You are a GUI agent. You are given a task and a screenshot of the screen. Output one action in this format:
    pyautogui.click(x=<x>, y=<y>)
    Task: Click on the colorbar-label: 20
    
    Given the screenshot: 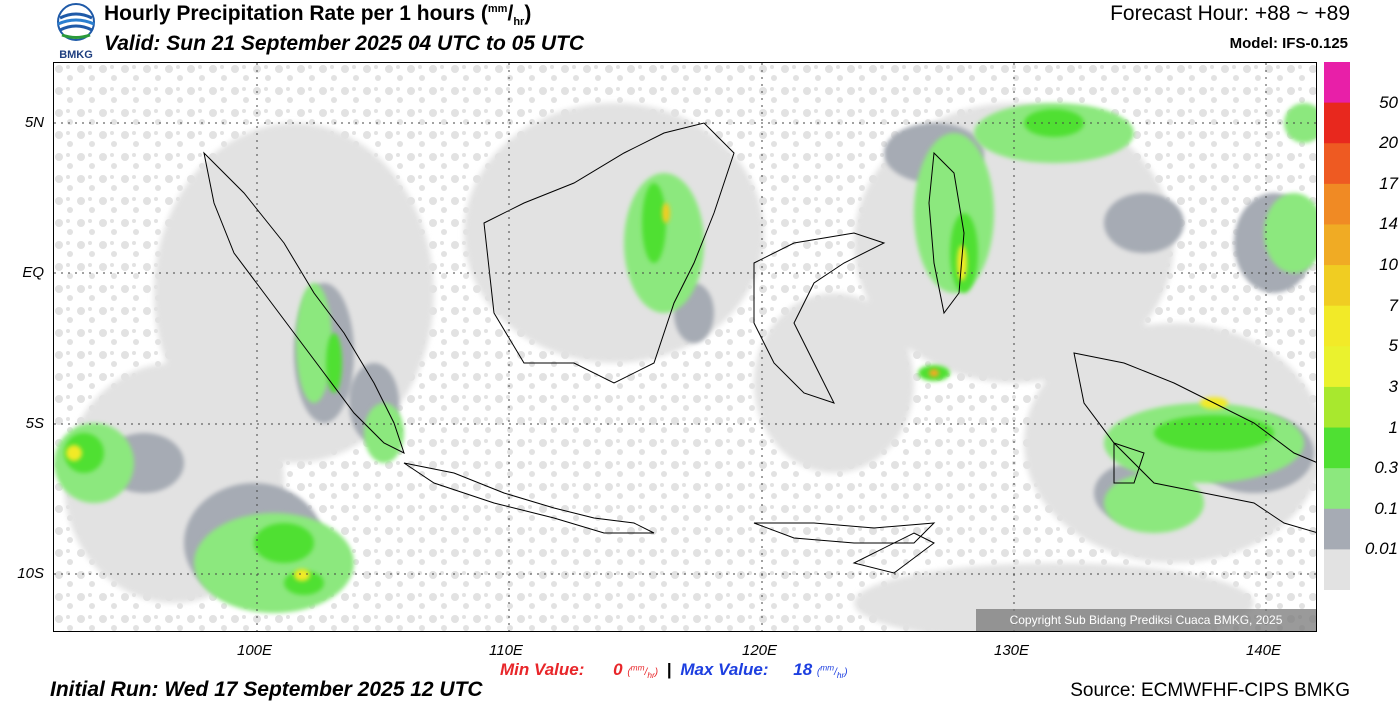 What is the action you would take?
    pyautogui.click(x=1388, y=143)
    